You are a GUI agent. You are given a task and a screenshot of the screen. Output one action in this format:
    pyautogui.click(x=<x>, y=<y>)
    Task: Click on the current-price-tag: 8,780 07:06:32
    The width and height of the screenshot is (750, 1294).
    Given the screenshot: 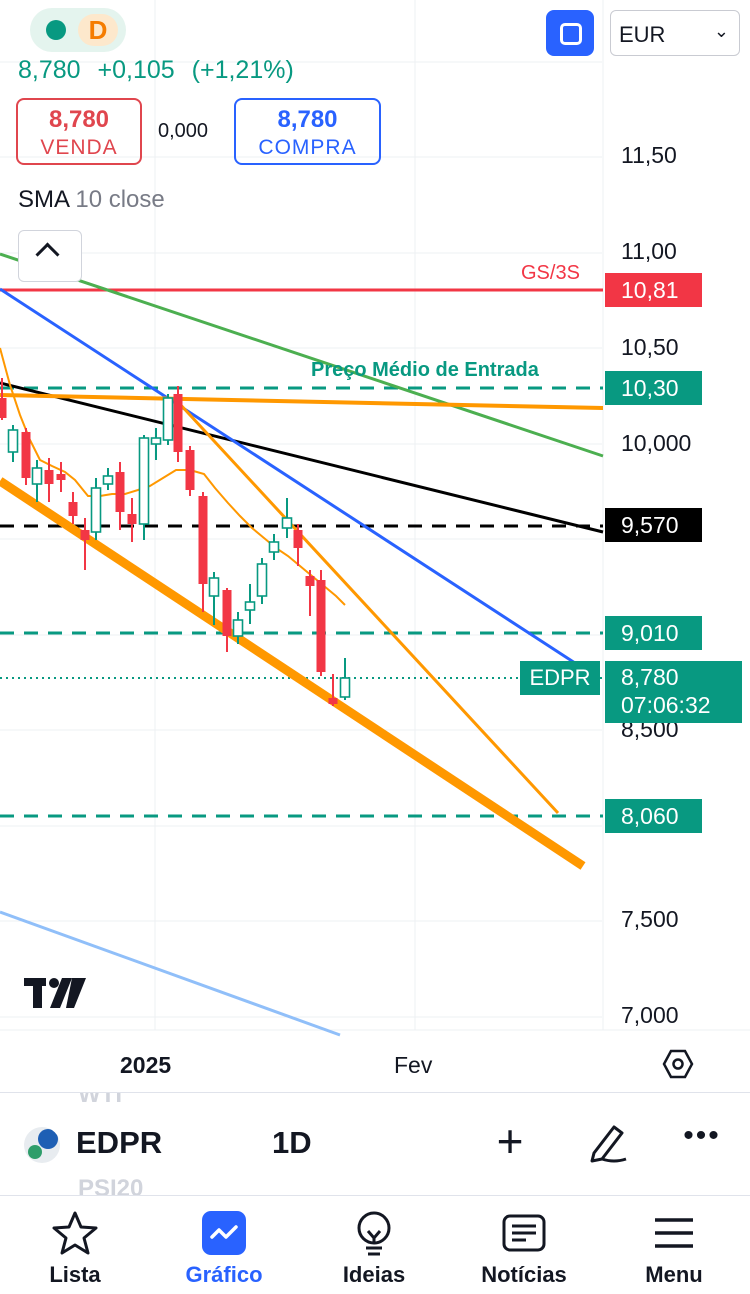 What is the action you would take?
    pyautogui.click(x=673, y=692)
    